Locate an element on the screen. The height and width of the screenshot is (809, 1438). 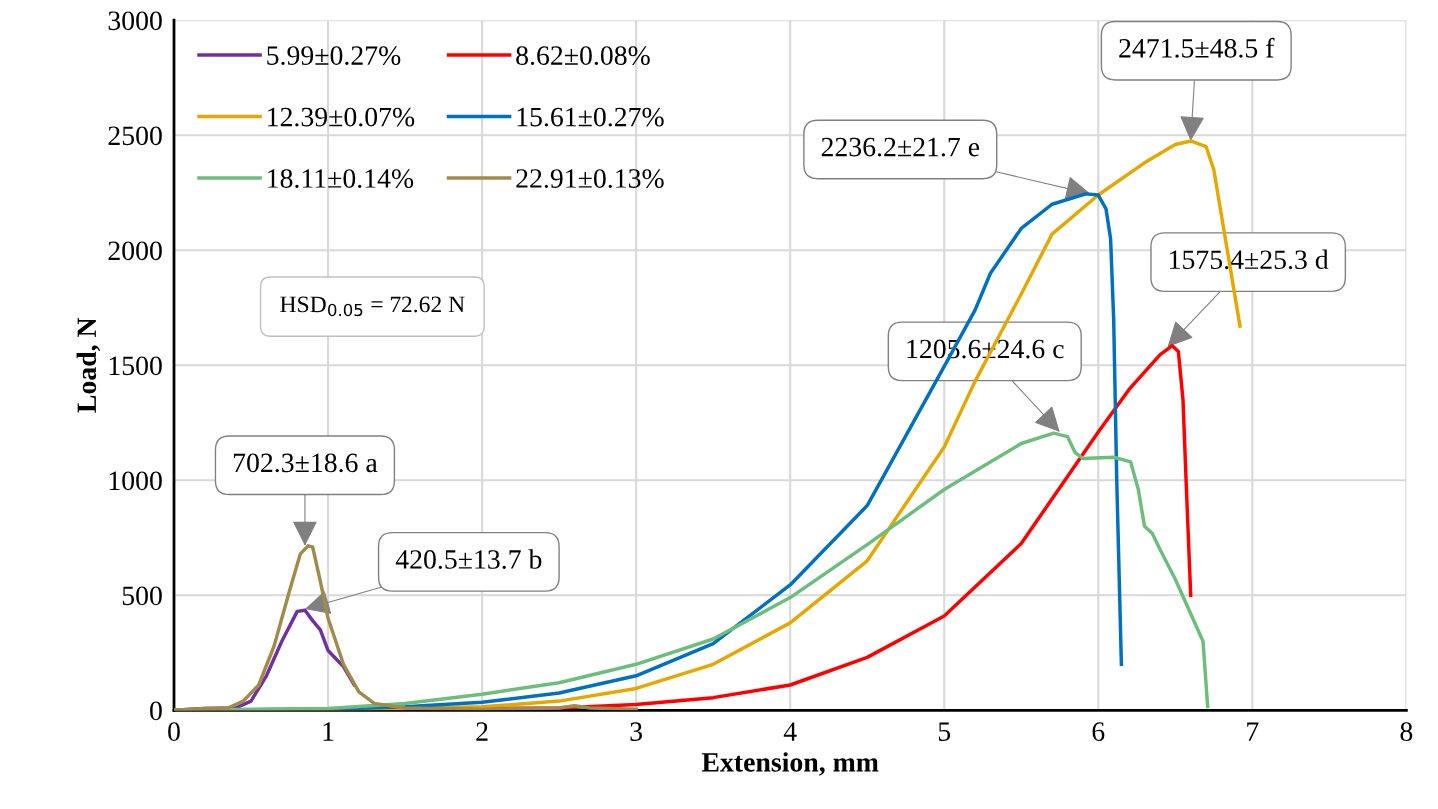
y-tick-label: 2000 is located at coordinates (135, 251).